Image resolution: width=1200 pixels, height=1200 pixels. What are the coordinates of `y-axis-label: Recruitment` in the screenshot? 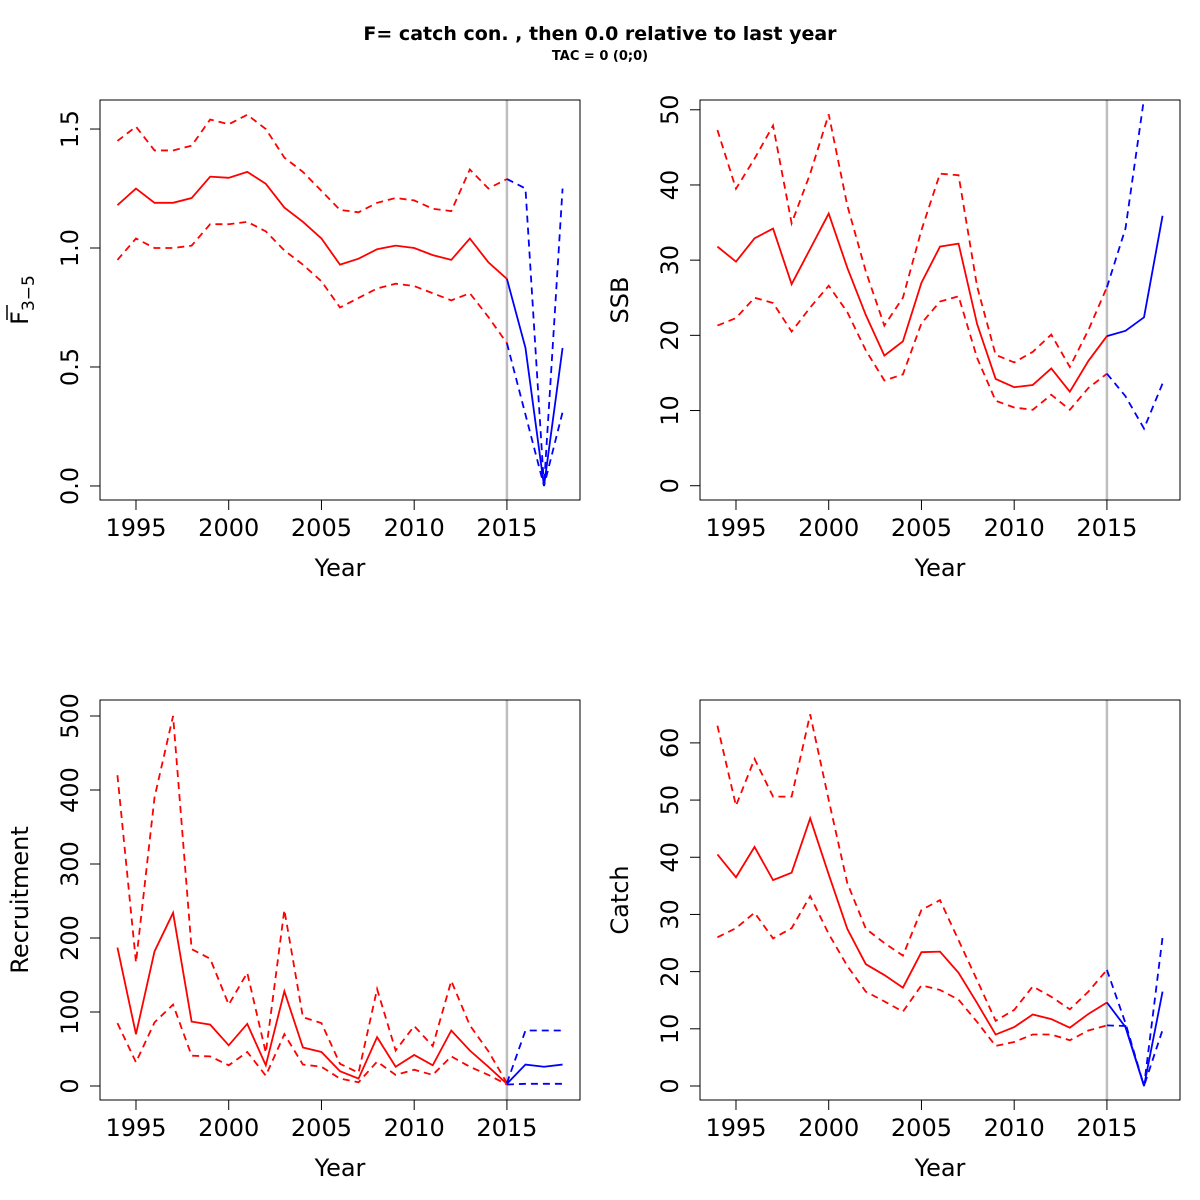 It's located at (20, 899).